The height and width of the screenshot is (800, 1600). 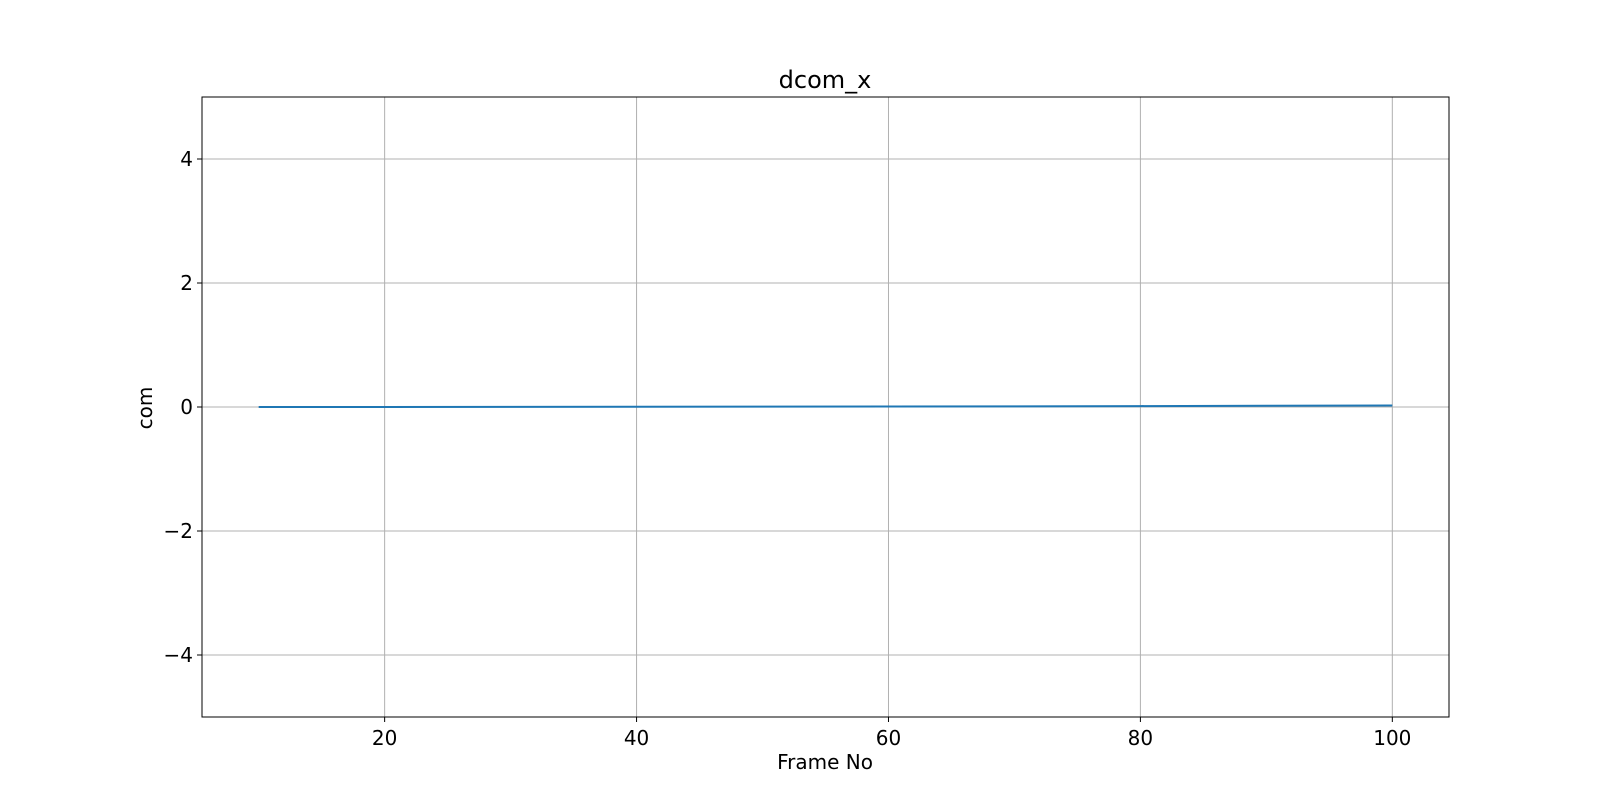 I want to click on x-tick-label: 80, so click(x=1140, y=738).